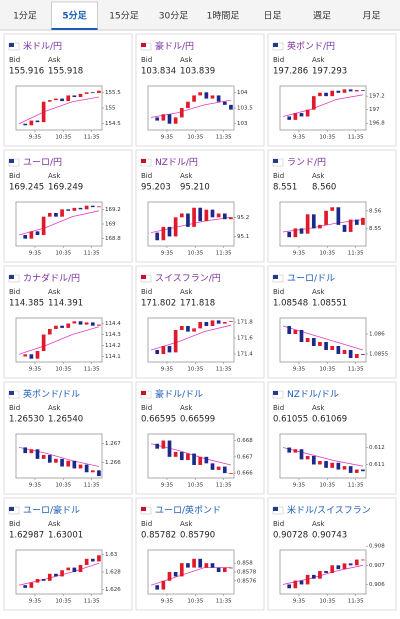 This screenshot has height=619, width=400. What do you see at coordinates (42, 162) in the screenshot?
I see `pair-name: ユーロ/円` at bounding box center [42, 162].